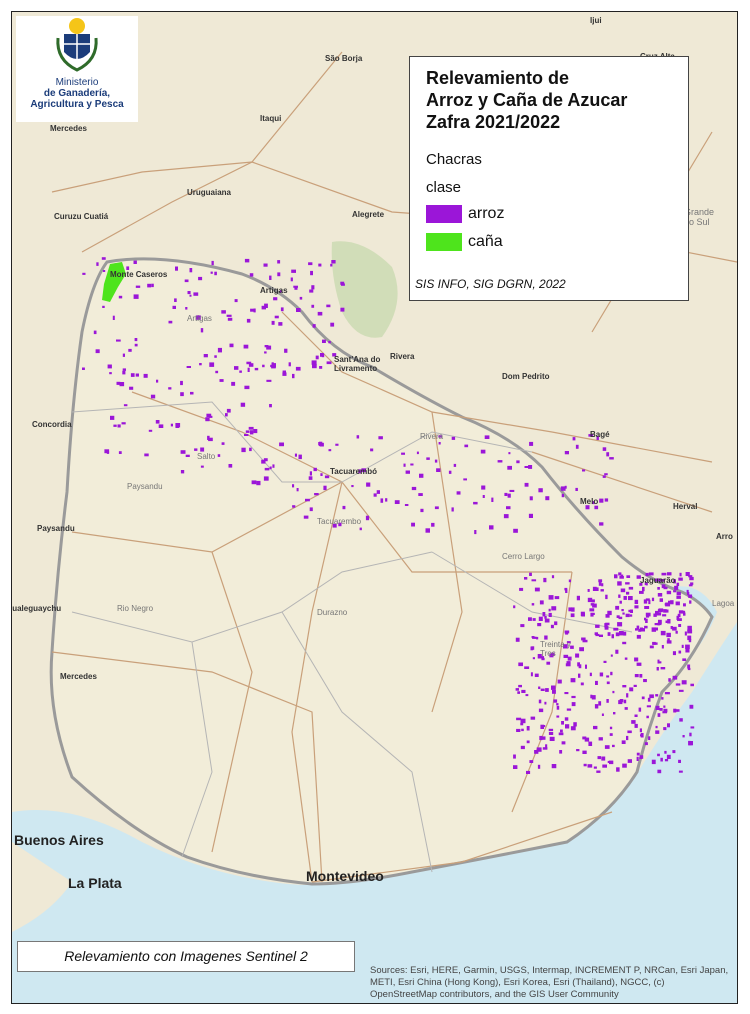 Image resolution: width=750 pixels, height=1014 pixels. I want to click on place-label: Montevideo, so click(345, 876).